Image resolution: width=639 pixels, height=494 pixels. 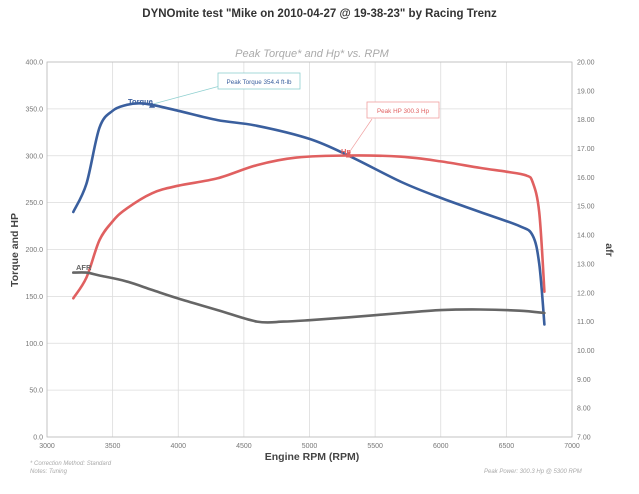 What do you see at coordinates (441, 446) in the screenshot?
I see `x-tick-label: 6000` at bounding box center [441, 446].